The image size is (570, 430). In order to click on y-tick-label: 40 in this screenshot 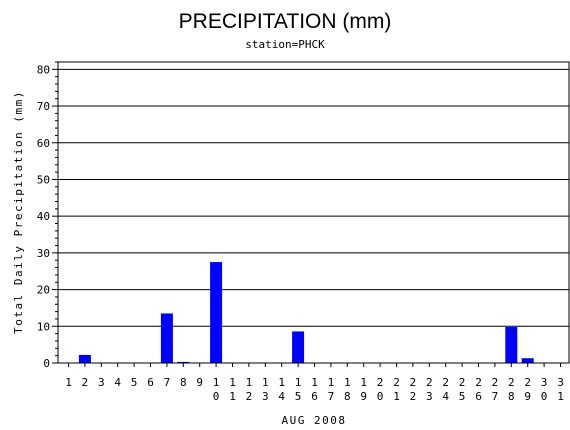, I will do `click(43, 216)`.